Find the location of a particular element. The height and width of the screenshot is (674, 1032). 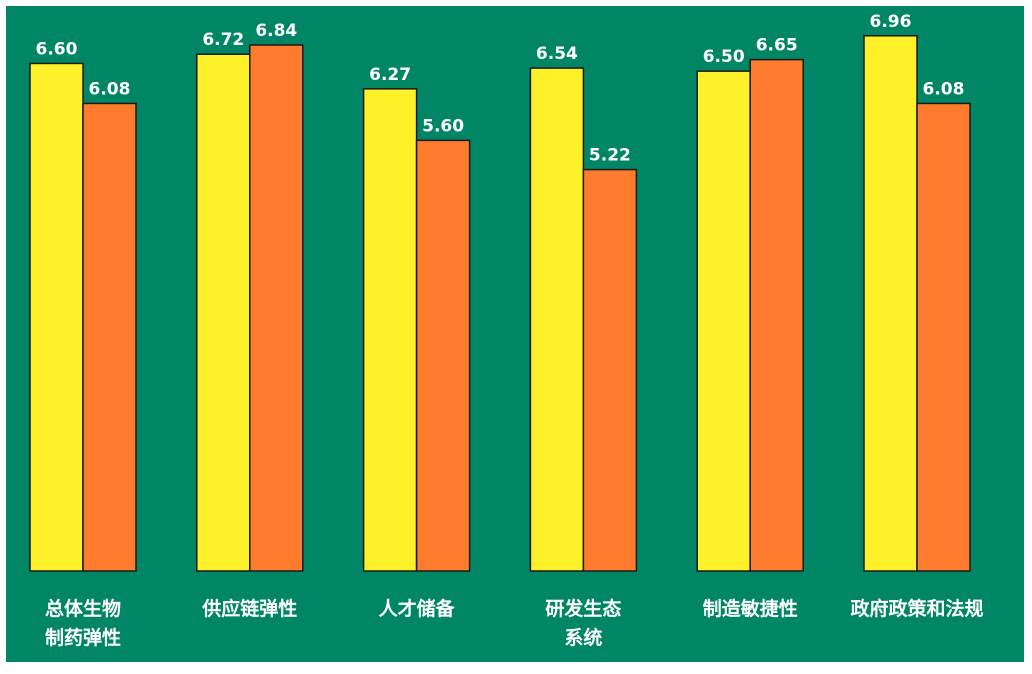

category-label-4-line-1: 研发生态 is located at coordinates (583, 608).